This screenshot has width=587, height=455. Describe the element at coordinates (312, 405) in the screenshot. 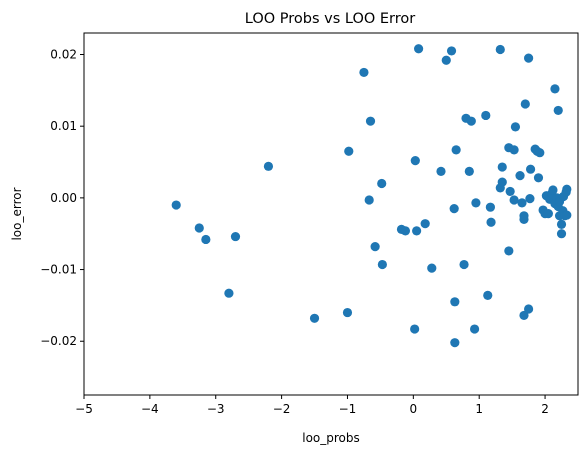

I see `x-axis-ticks: −5 −4 −3 −2 −1 0 1 2` at that location.